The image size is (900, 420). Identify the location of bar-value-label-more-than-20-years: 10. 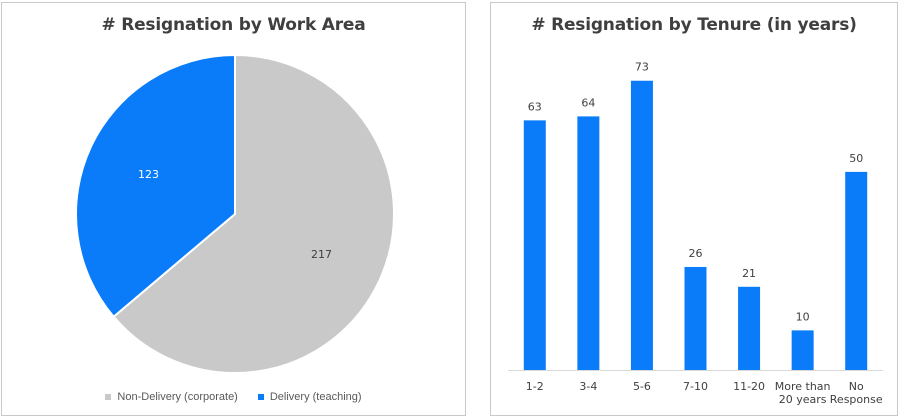
(803, 316).